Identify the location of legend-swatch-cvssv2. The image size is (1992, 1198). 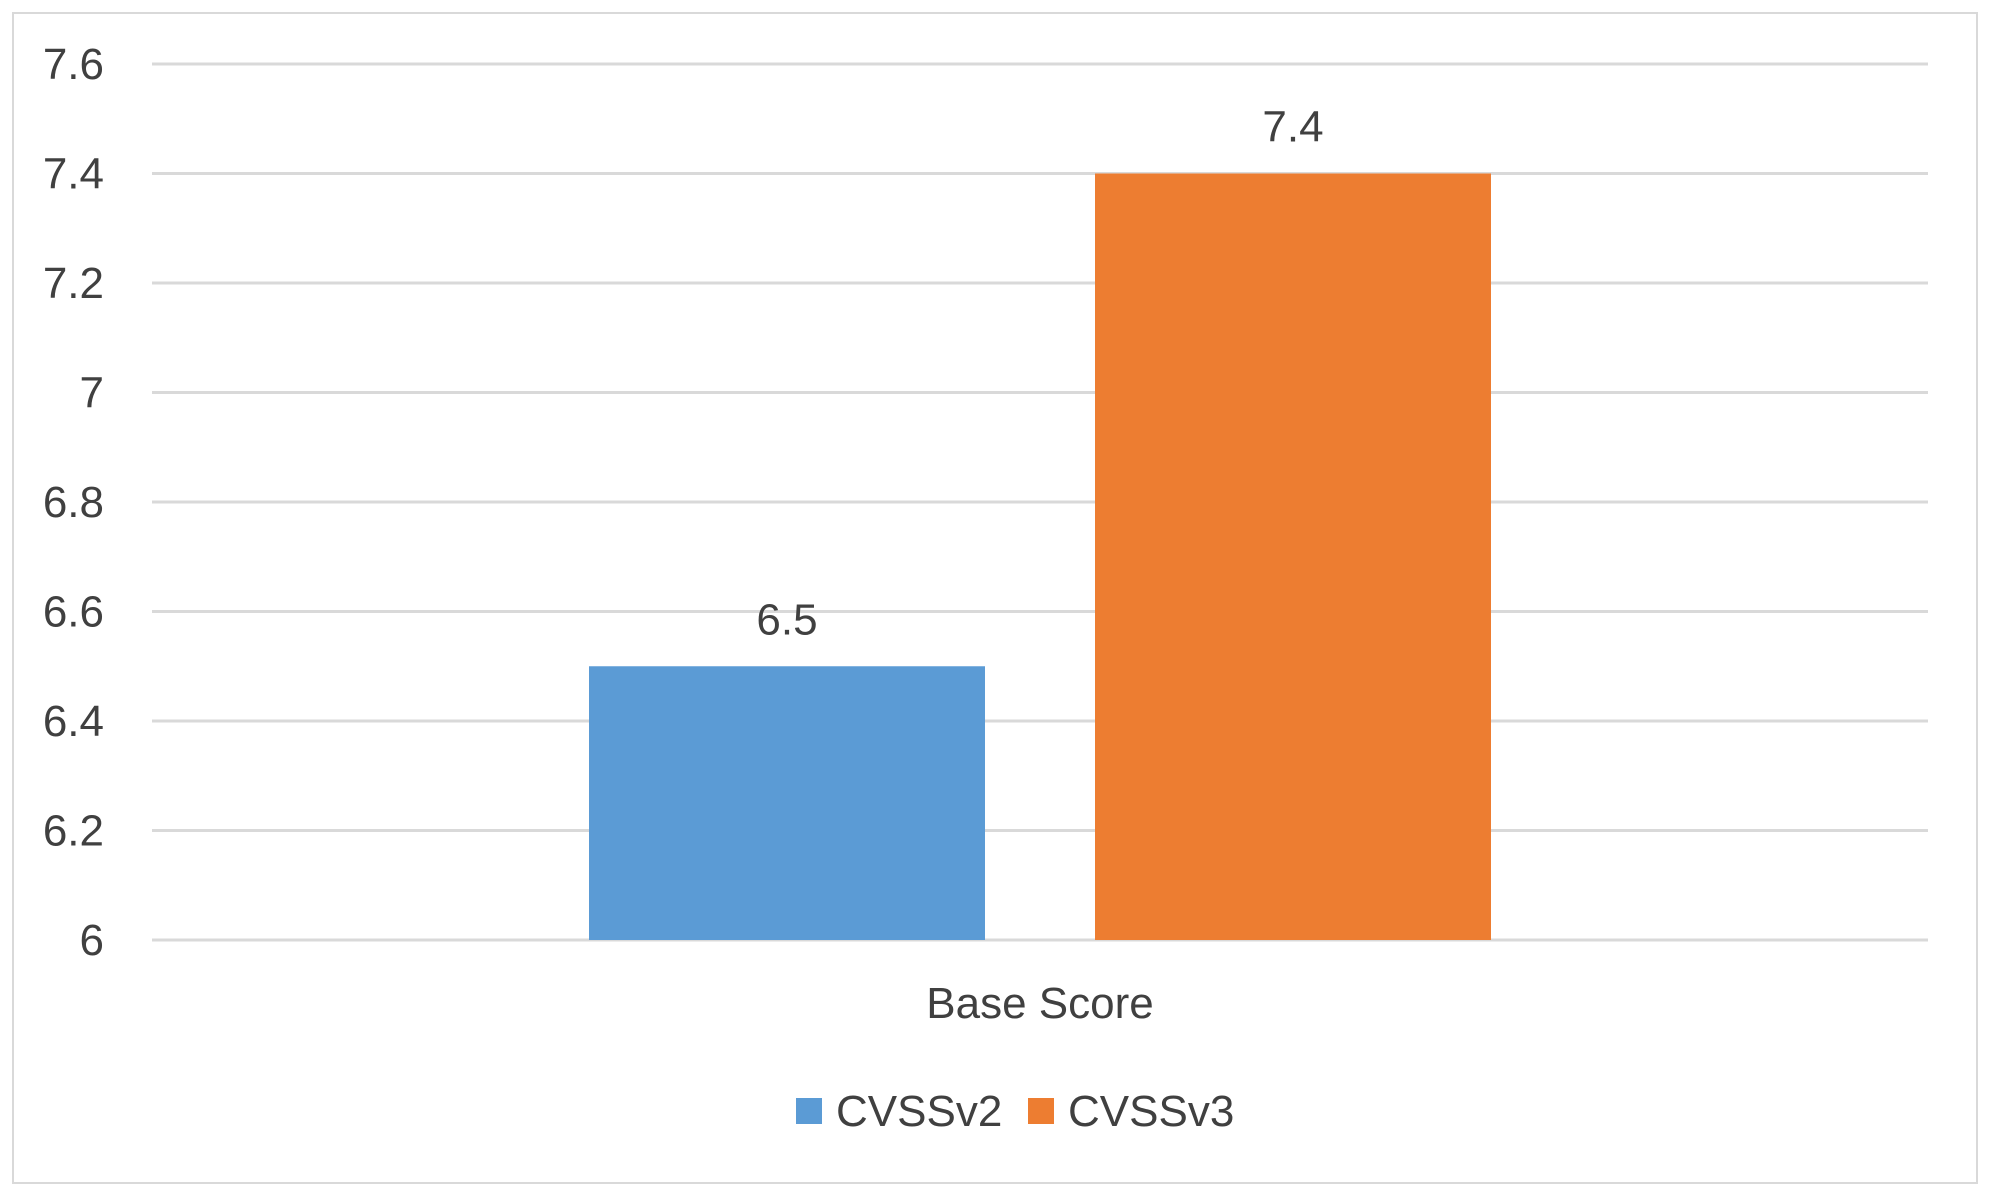
(809, 1111).